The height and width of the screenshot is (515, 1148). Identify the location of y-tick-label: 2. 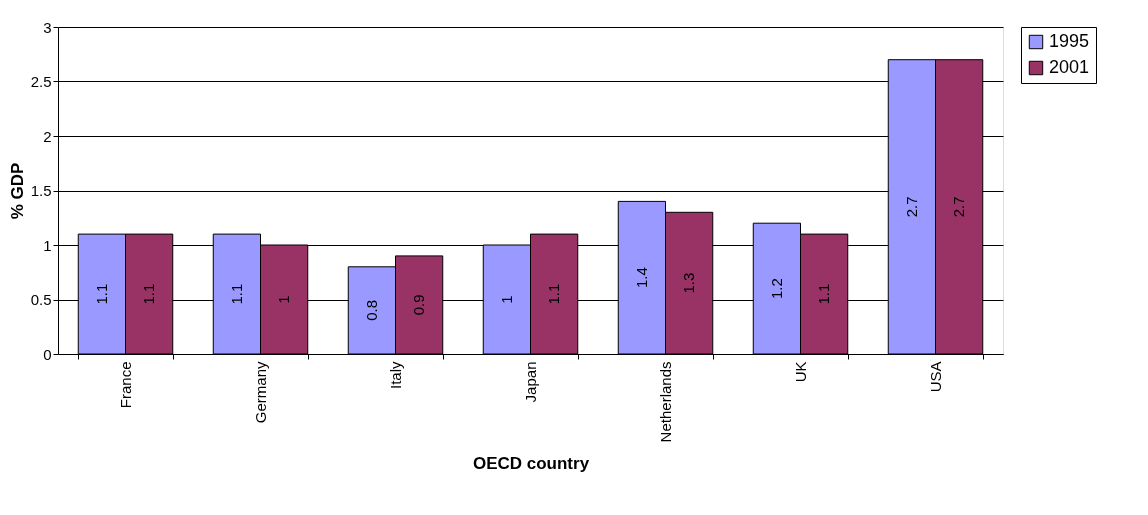
(47, 136).